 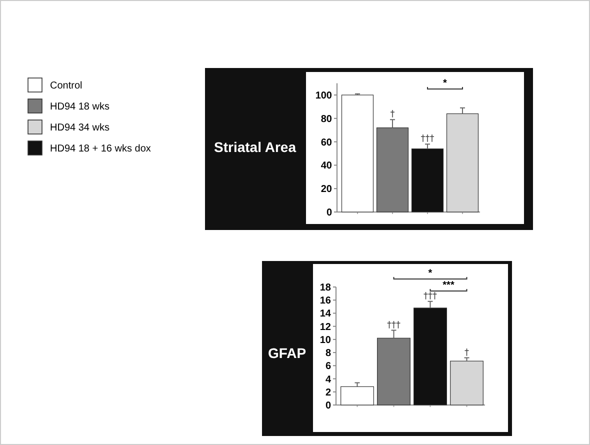 What do you see at coordinates (80, 128) in the screenshot?
I see `legend-label: HD94 34 wks` at bounding box center [80, 128].